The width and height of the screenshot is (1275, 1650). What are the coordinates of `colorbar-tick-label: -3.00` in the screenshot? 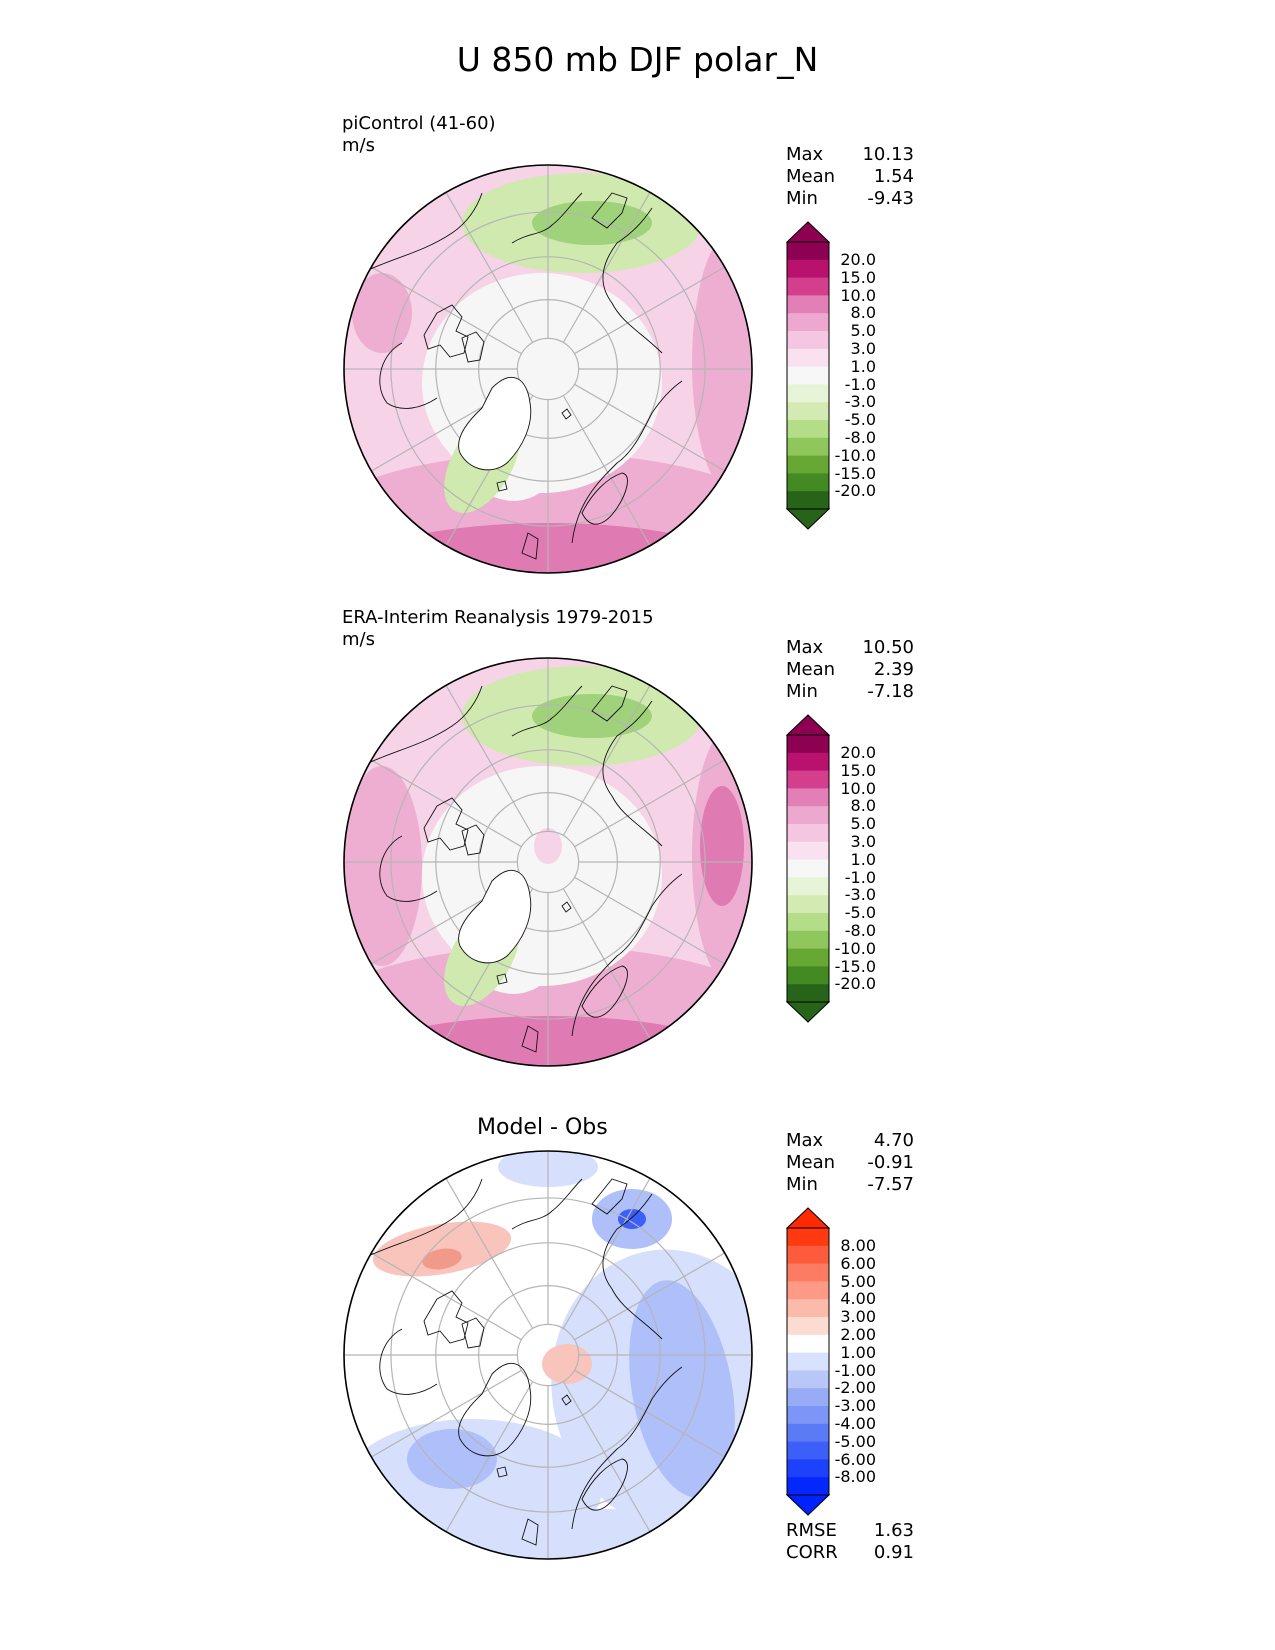 It's located at (855, 1406).